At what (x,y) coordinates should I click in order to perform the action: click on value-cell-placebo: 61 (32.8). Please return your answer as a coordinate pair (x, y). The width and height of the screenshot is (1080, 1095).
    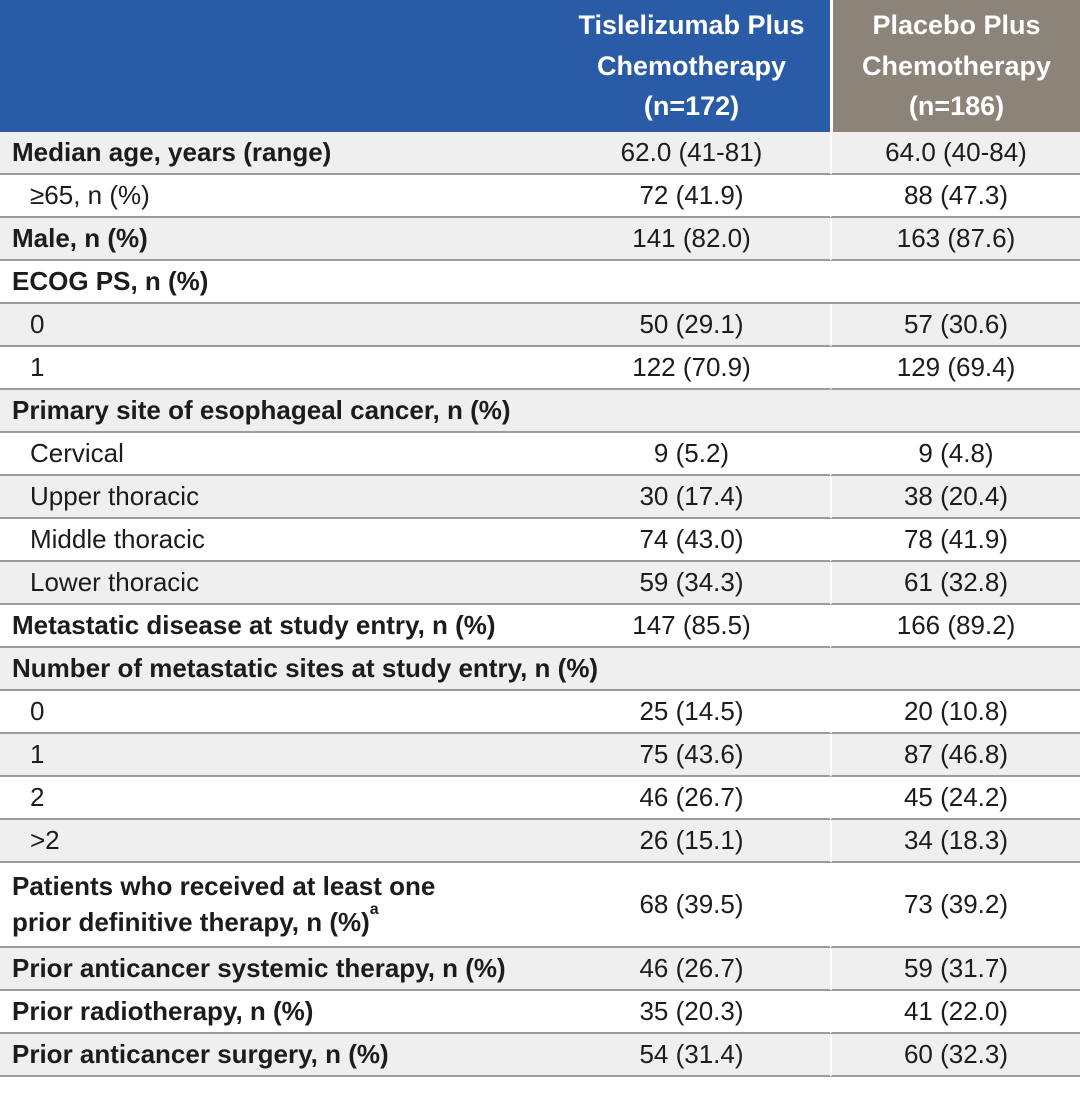
    Looking at the image, I should click on (955, 583).